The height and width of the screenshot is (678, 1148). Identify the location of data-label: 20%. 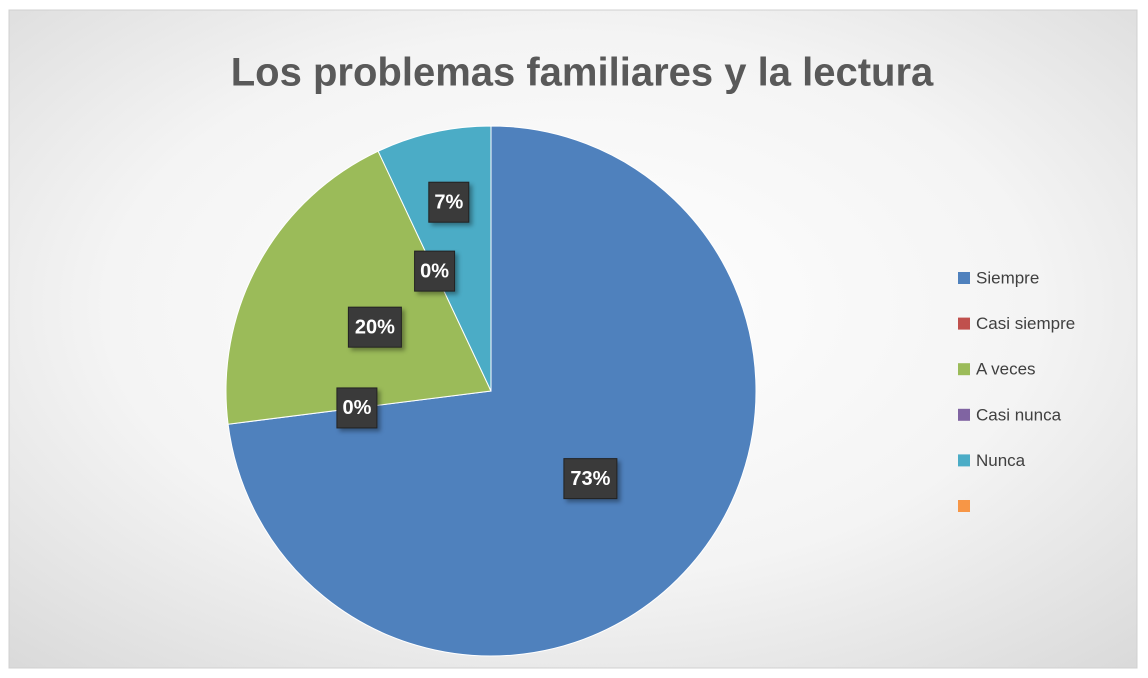
(375, 327).